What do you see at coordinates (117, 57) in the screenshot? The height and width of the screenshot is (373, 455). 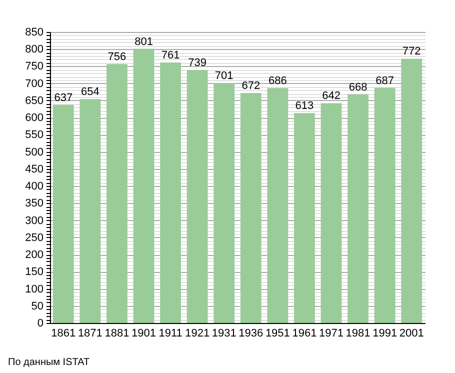 I see `data-label: 756` at bounding box center [117, 57].